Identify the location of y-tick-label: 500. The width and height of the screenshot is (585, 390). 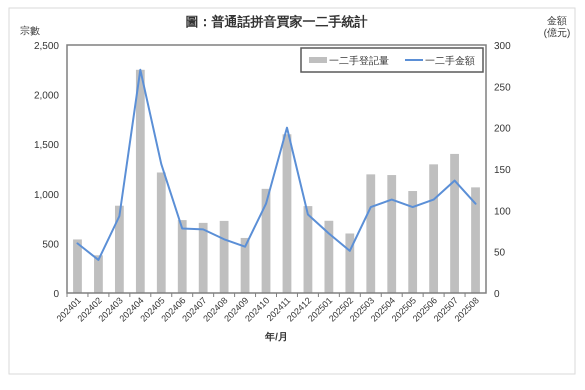
(51, 244).